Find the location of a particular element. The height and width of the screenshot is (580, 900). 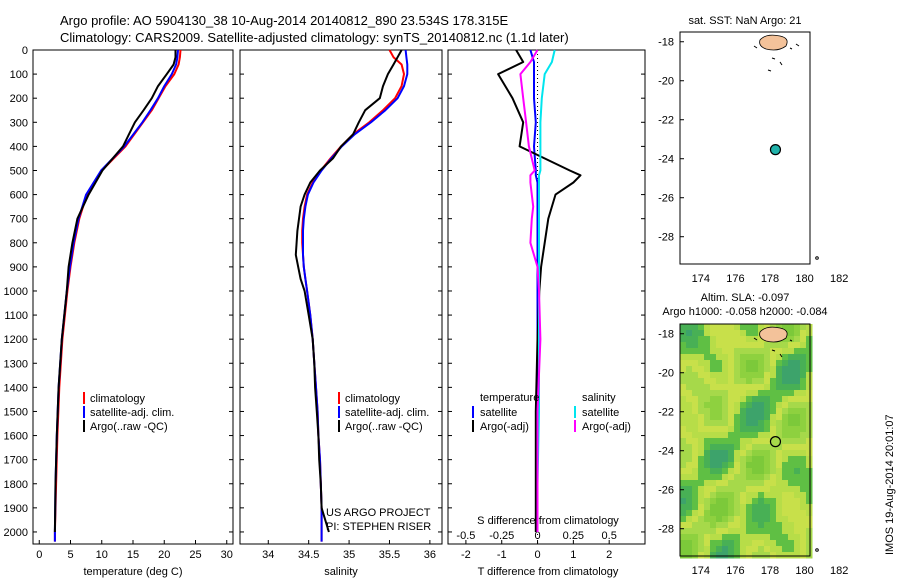

y-tick-label: 400 is located at coordinates (19, 147).